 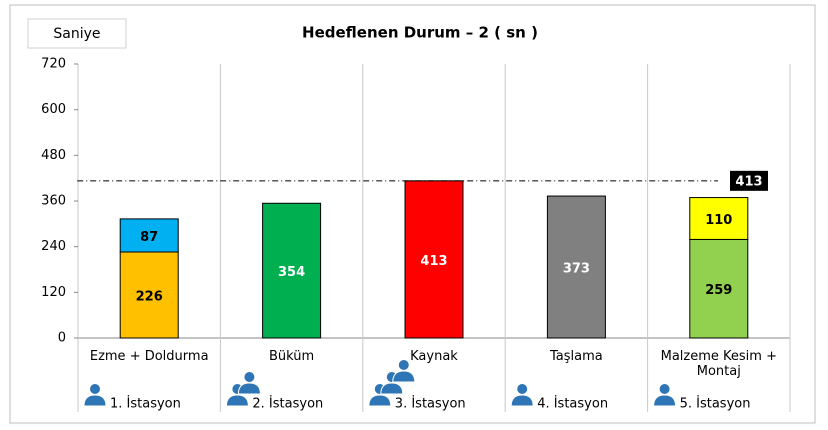 I want to click on station-label: 1. İstasyon, so click(x=145, y=404).